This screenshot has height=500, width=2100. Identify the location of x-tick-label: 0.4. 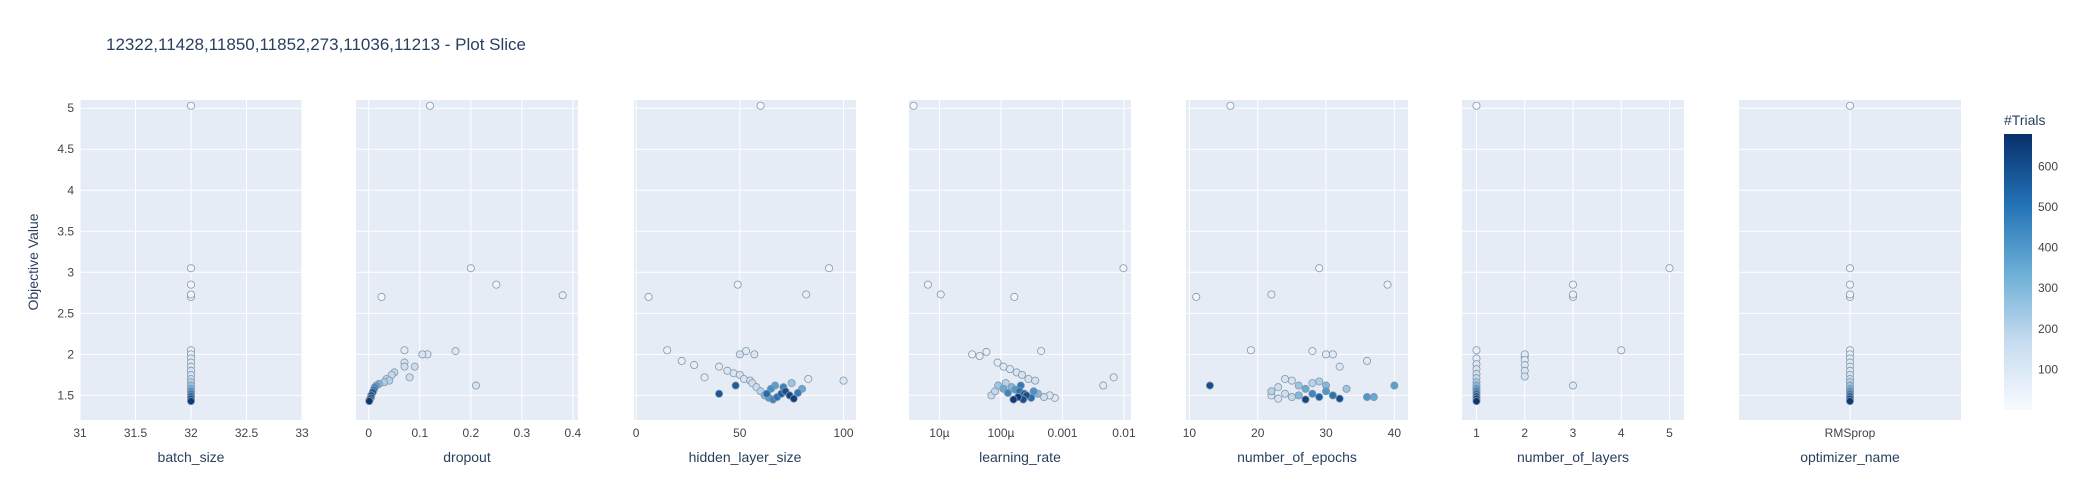
(573, 433).